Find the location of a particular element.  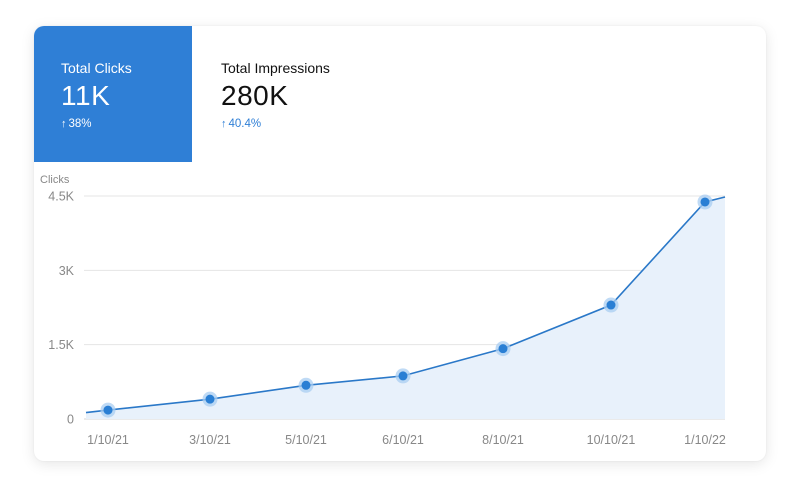

total-clicks-change-value: 38% is located at coordinates (80, 124).